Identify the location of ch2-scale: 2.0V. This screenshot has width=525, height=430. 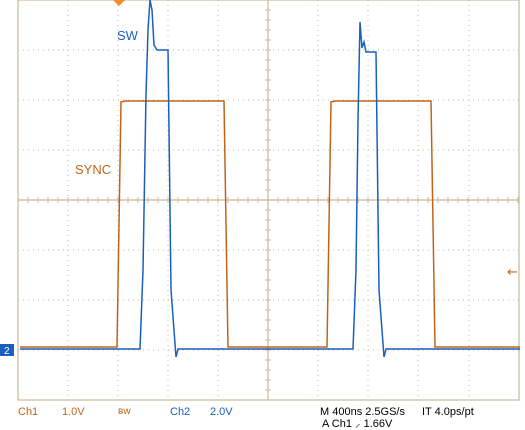
(221, 412).